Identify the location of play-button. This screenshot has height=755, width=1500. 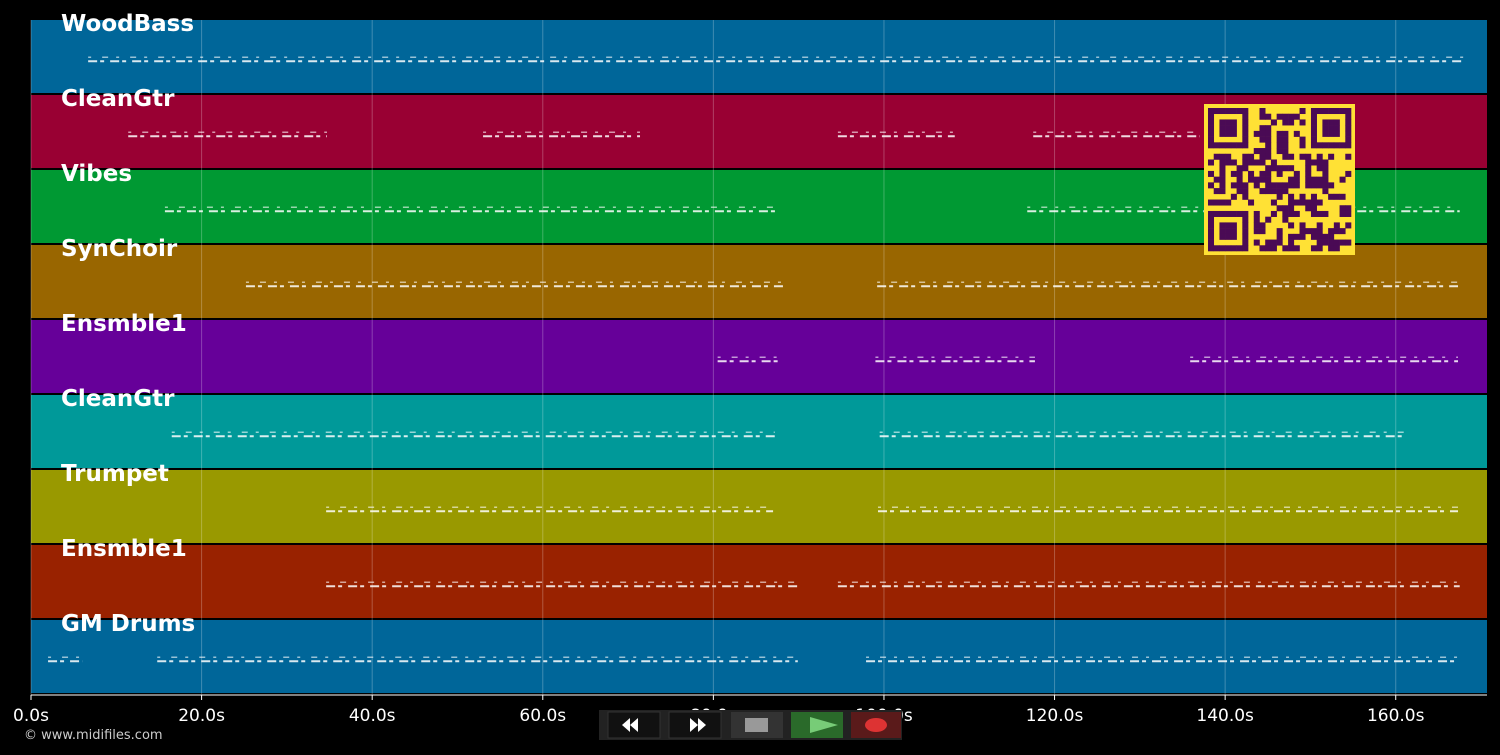
(817, 725).